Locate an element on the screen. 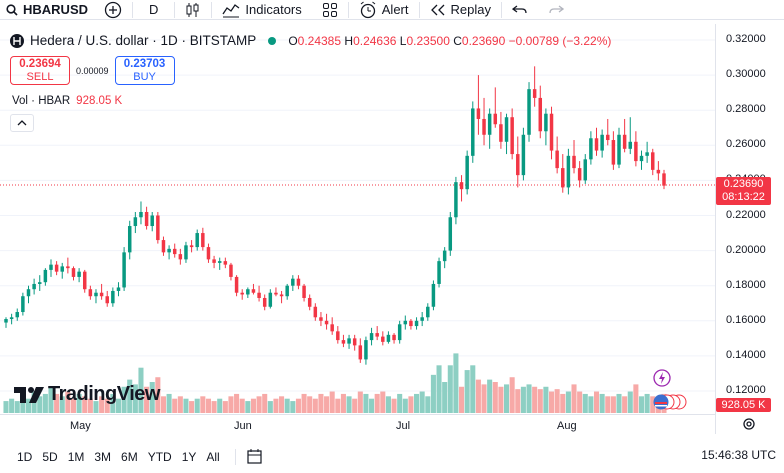 The image size is (784, 473). symbol-search: HBARUSD is located at coordinates (47, 10).